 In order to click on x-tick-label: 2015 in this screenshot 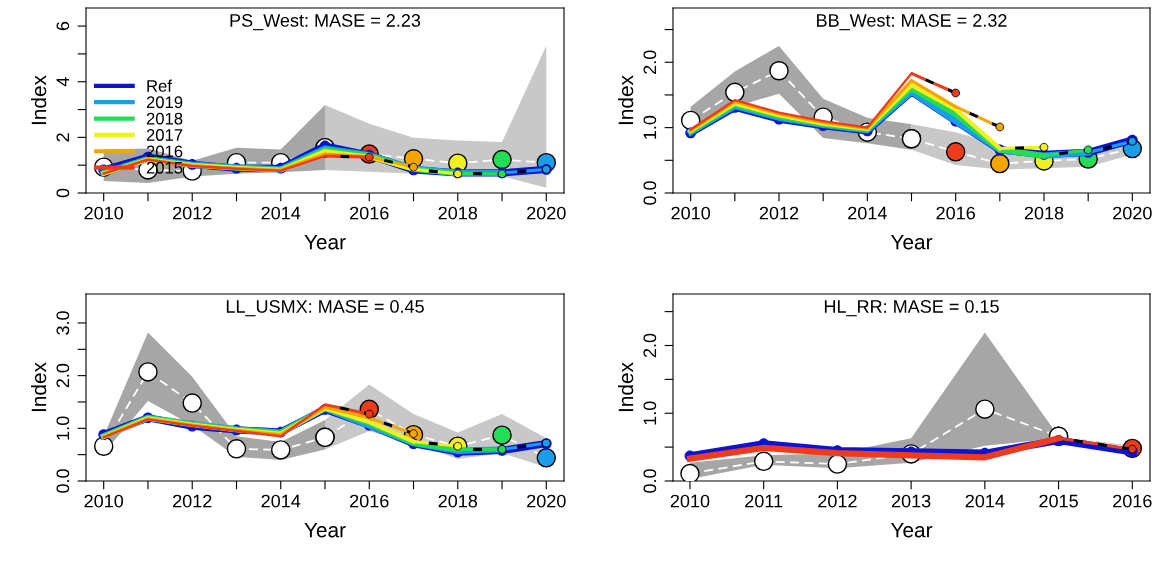, I will do `click(1058, 501)`.